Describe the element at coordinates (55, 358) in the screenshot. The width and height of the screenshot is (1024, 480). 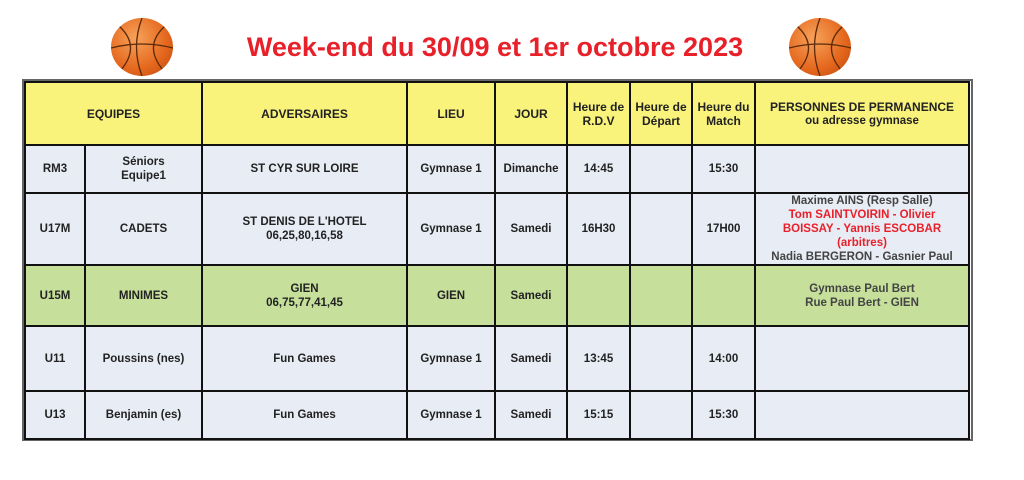
I see `team-code: U11` at that location.